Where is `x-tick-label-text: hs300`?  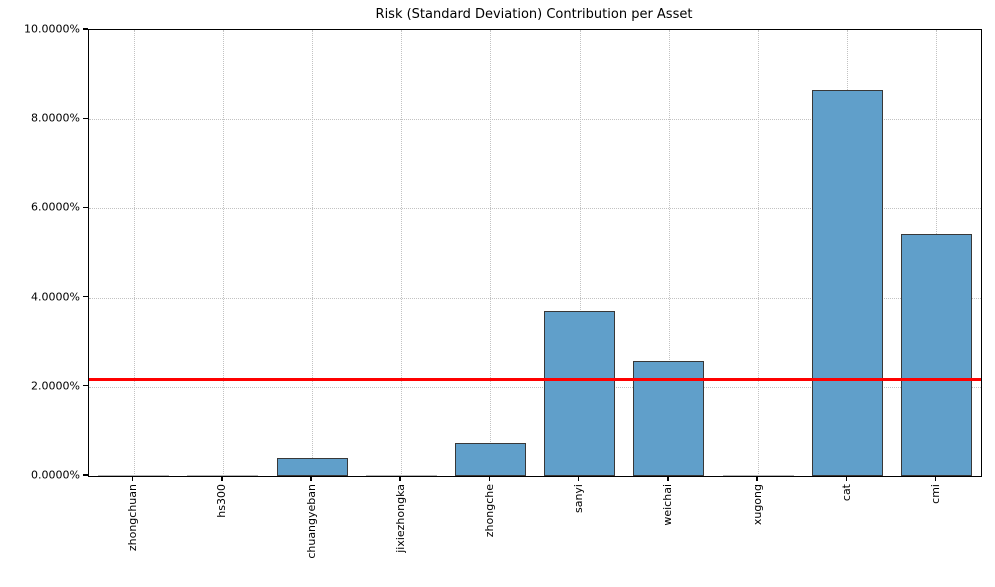 x-tick-label-text: hs300 is located at coordinates (222, 501).